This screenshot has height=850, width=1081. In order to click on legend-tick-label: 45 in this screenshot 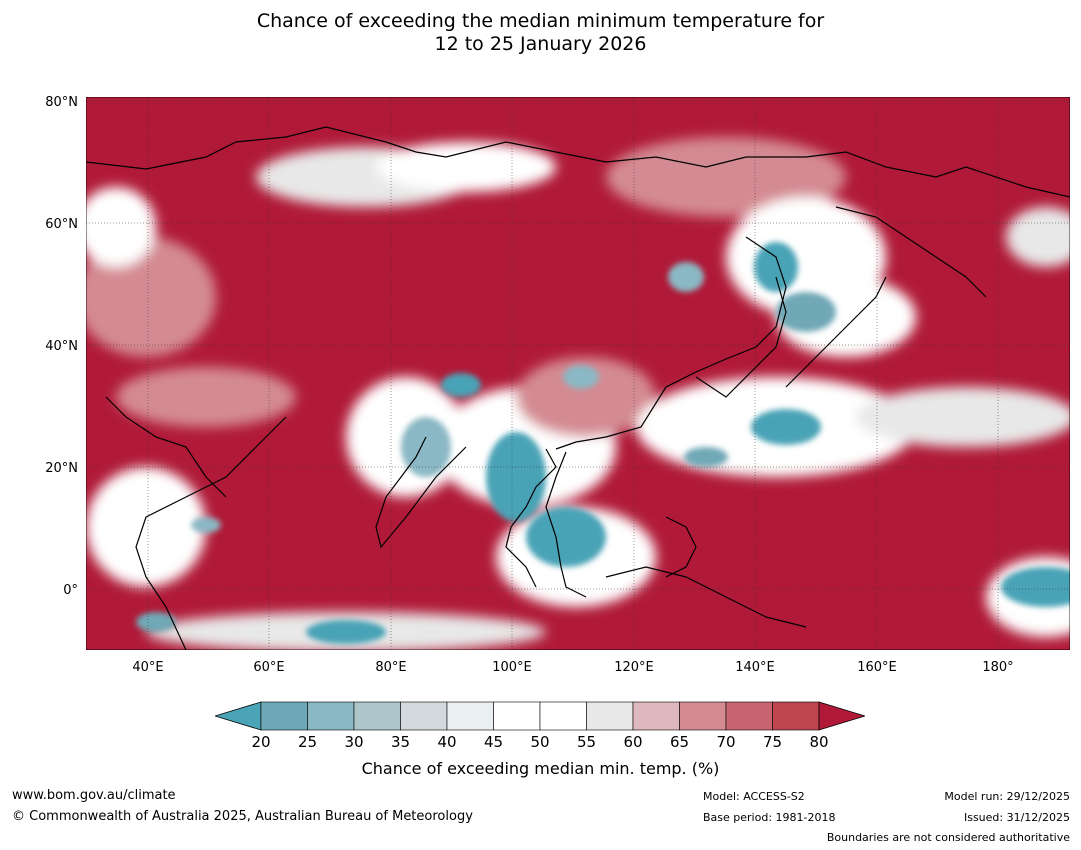, I will do `click(493, 742)`.